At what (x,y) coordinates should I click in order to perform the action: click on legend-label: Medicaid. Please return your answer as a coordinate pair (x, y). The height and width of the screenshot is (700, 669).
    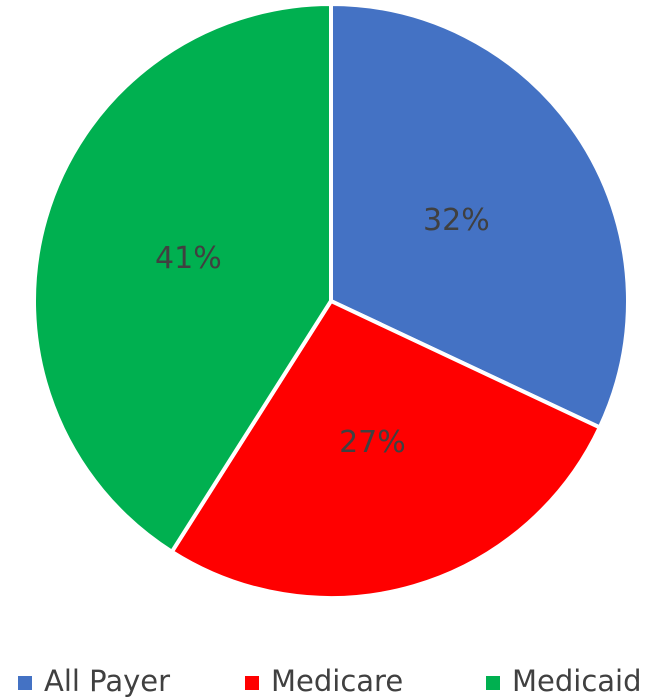
    Looking at the image, I should click on (577, 681).